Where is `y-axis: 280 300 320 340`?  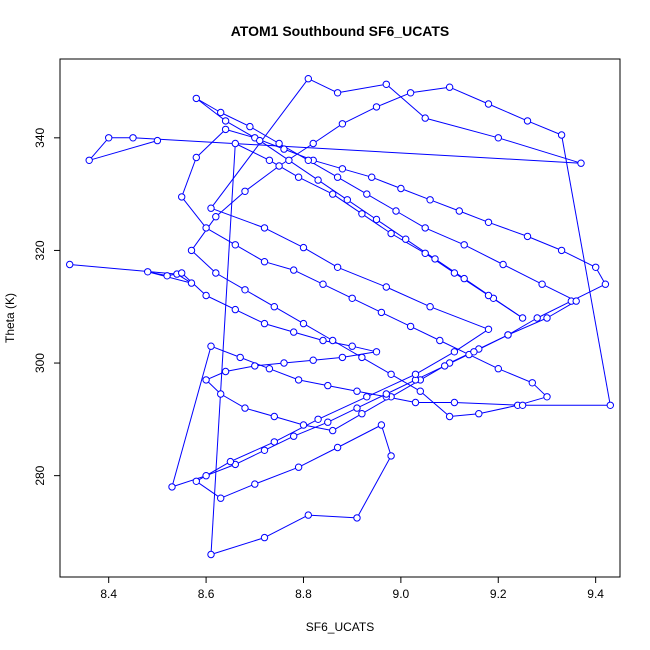 y-axis: 280 300 320 340 is located at coordinates (46, 306).